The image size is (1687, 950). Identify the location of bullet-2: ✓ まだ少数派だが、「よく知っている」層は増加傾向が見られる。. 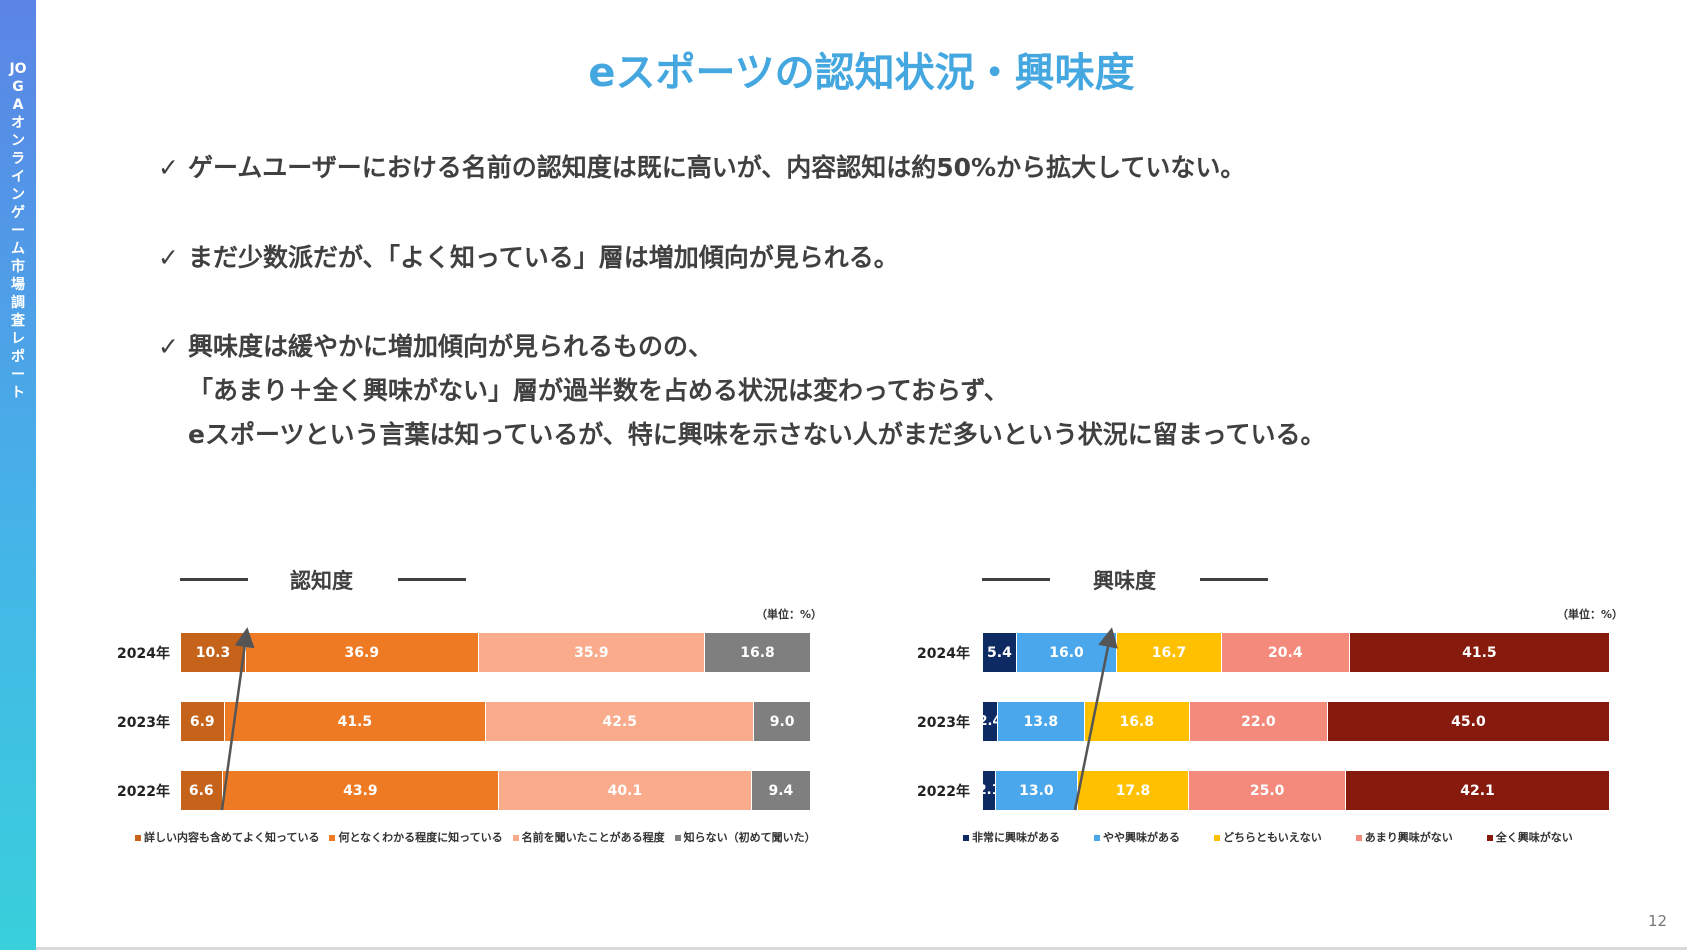
(528, 258).